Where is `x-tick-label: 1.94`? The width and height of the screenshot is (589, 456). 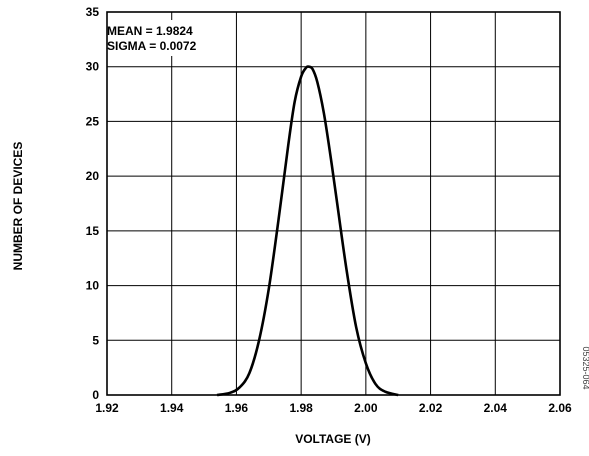
x-tick-label: 1.94 is located at coordinates (172, 408).